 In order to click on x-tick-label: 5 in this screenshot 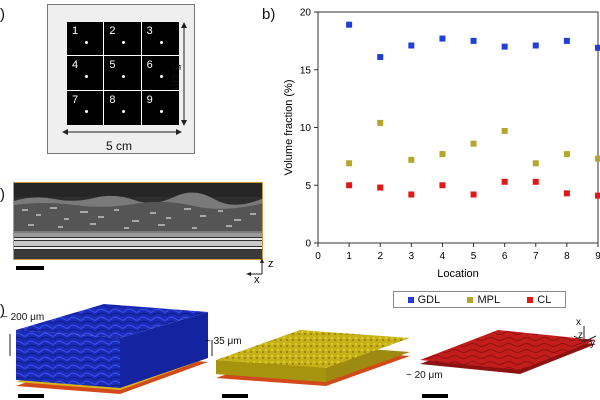, I will do `click(474, 256)`.